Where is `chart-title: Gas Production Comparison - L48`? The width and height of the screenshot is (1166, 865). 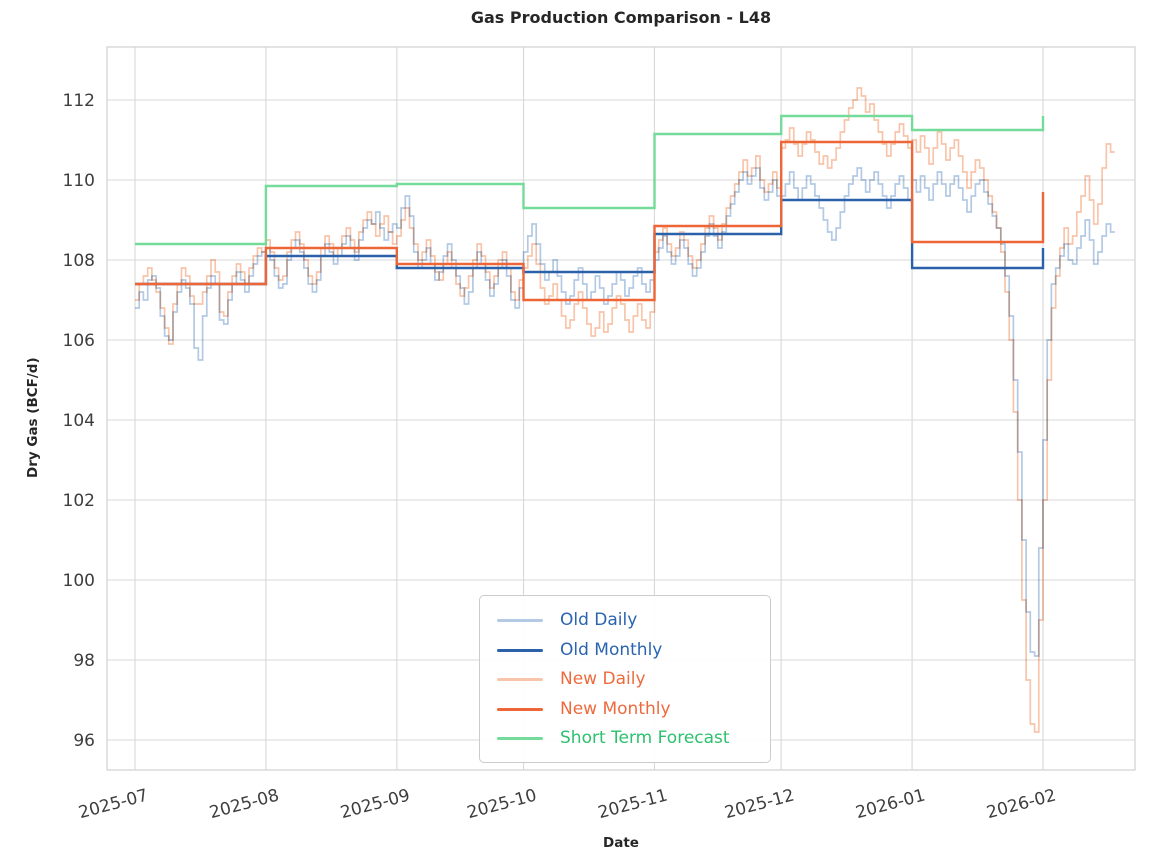 chart-title: Gas Production Comparison - L48 is located at coordinates (621, 17).